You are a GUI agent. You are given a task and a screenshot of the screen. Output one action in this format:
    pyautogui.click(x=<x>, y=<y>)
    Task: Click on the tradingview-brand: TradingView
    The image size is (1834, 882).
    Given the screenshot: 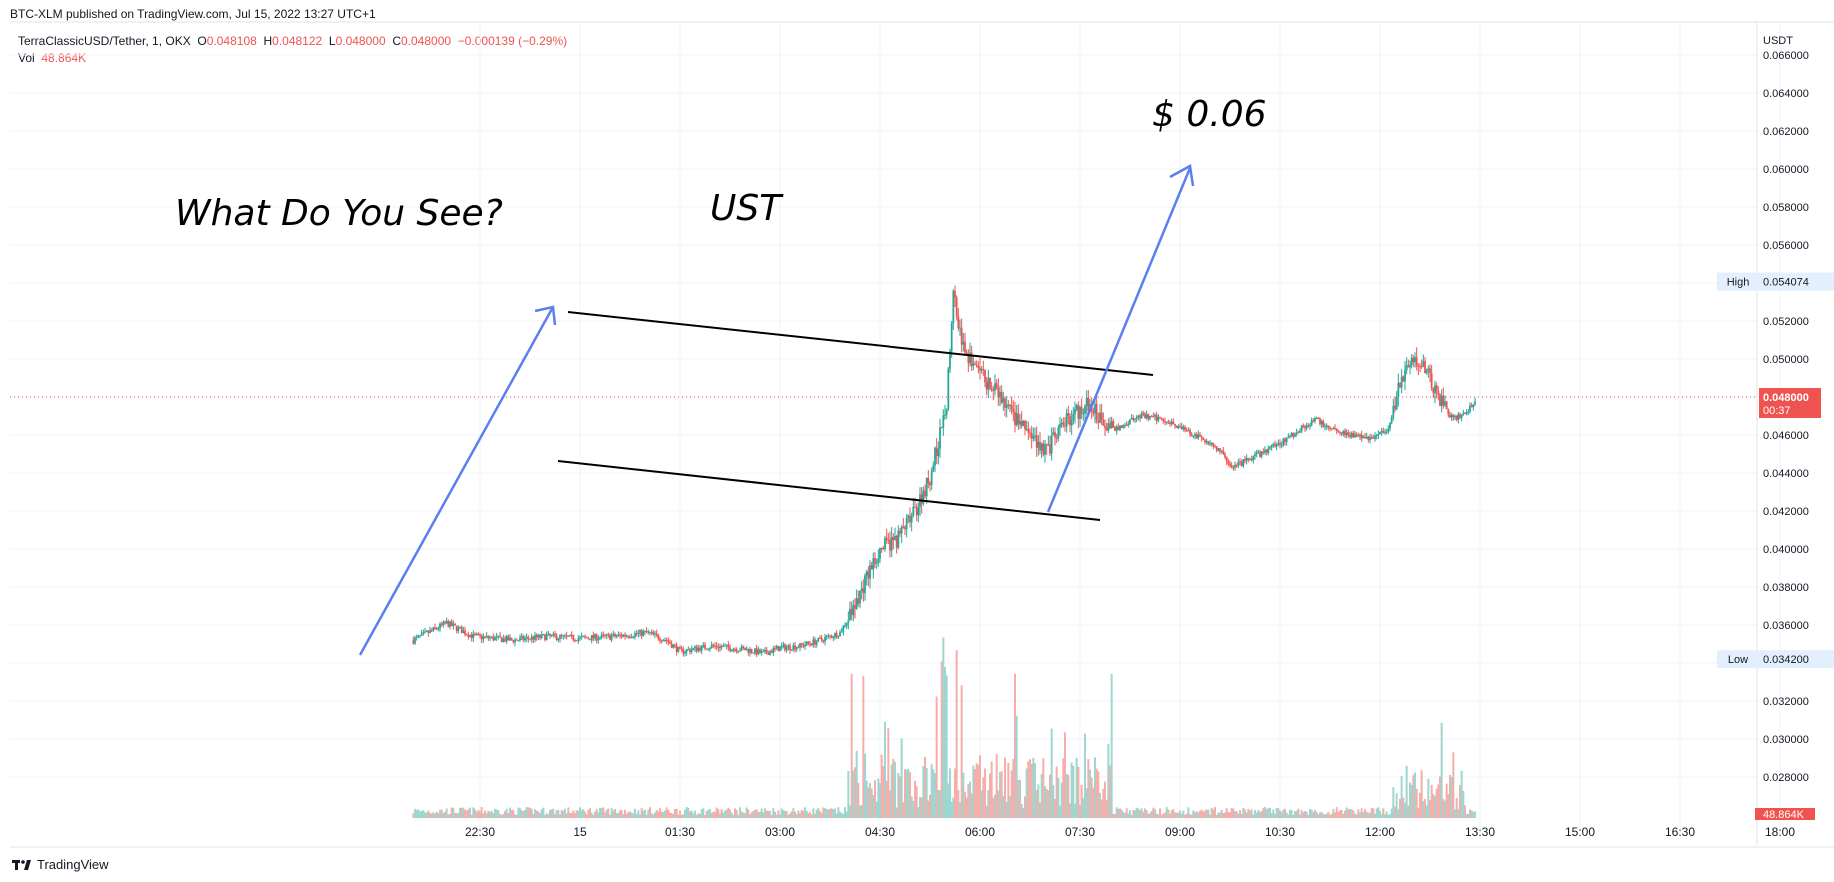 What is the action you would take?
    pyautogui.click(x=60, y=864)
    